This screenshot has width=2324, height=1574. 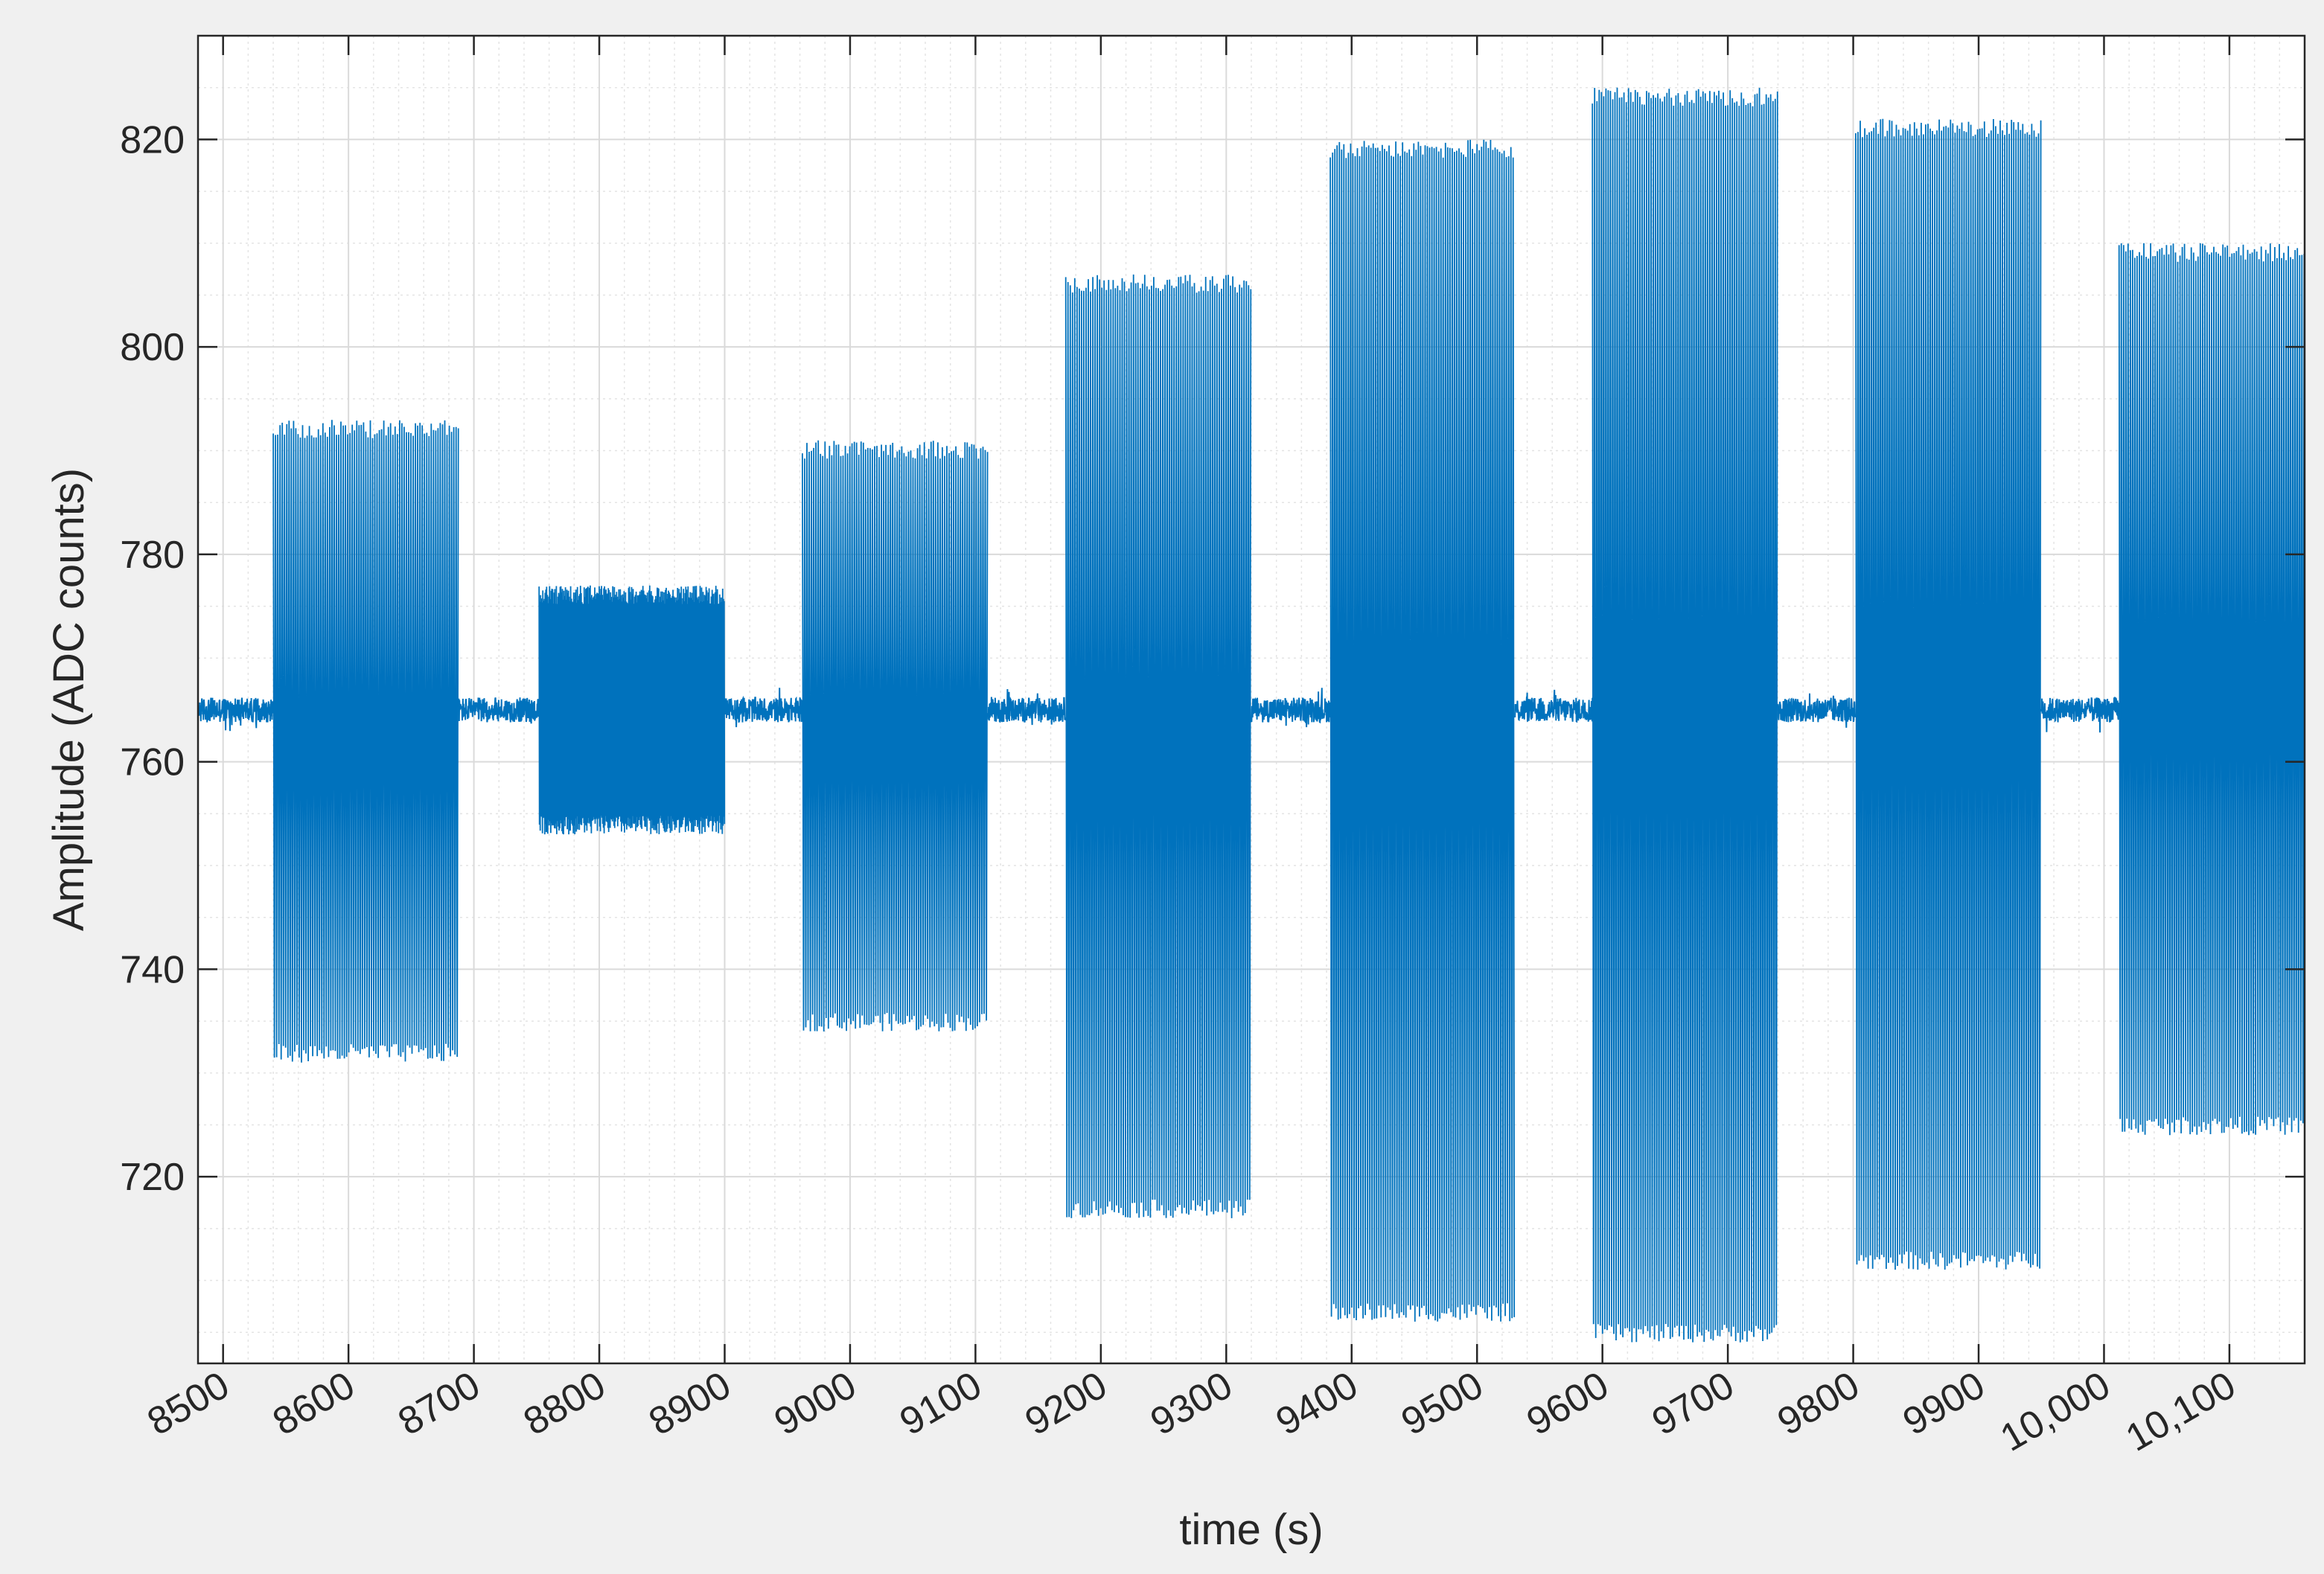 I want to click on x-tick-label: 8800, so click(x=565, y=1403).